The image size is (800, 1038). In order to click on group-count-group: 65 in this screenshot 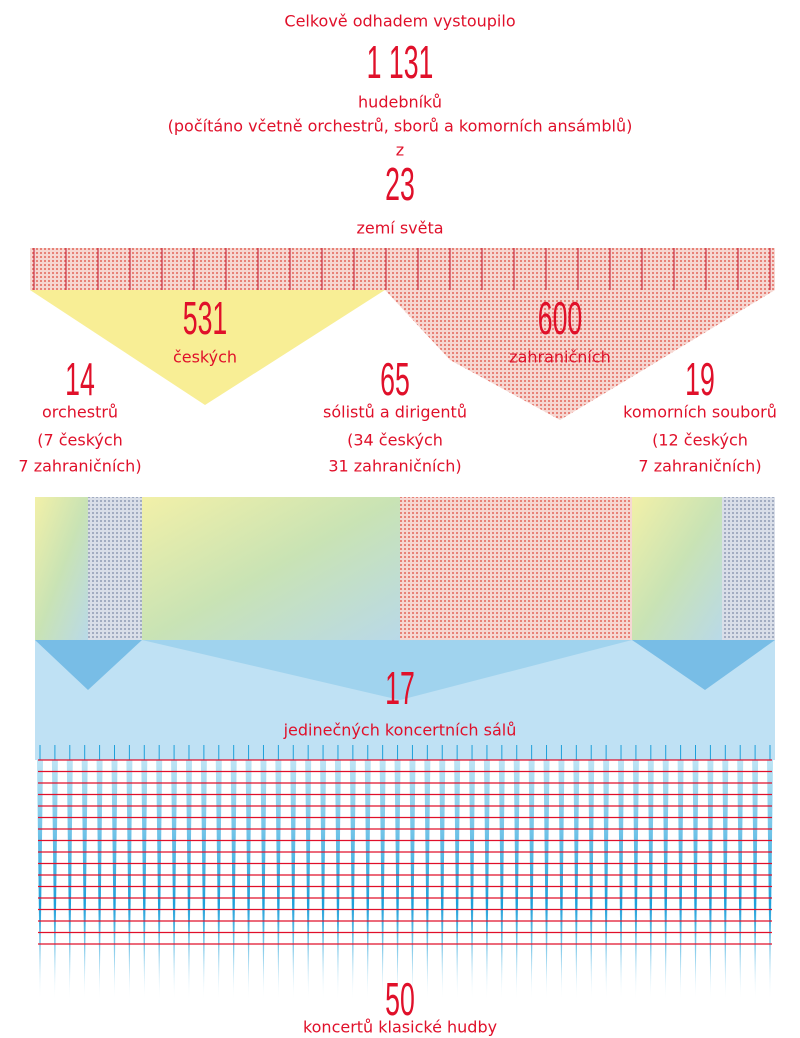, I will do `click(395, 379)`.